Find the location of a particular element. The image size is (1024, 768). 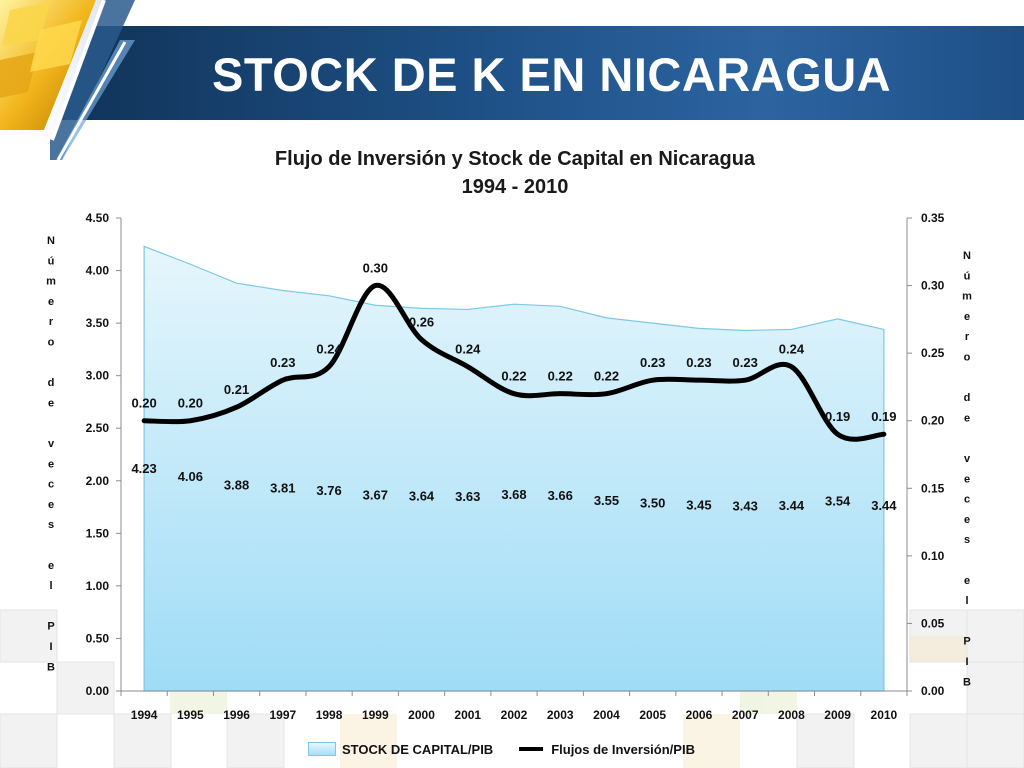

x-tick-label: 2010 is located at coordinates (884, 715).